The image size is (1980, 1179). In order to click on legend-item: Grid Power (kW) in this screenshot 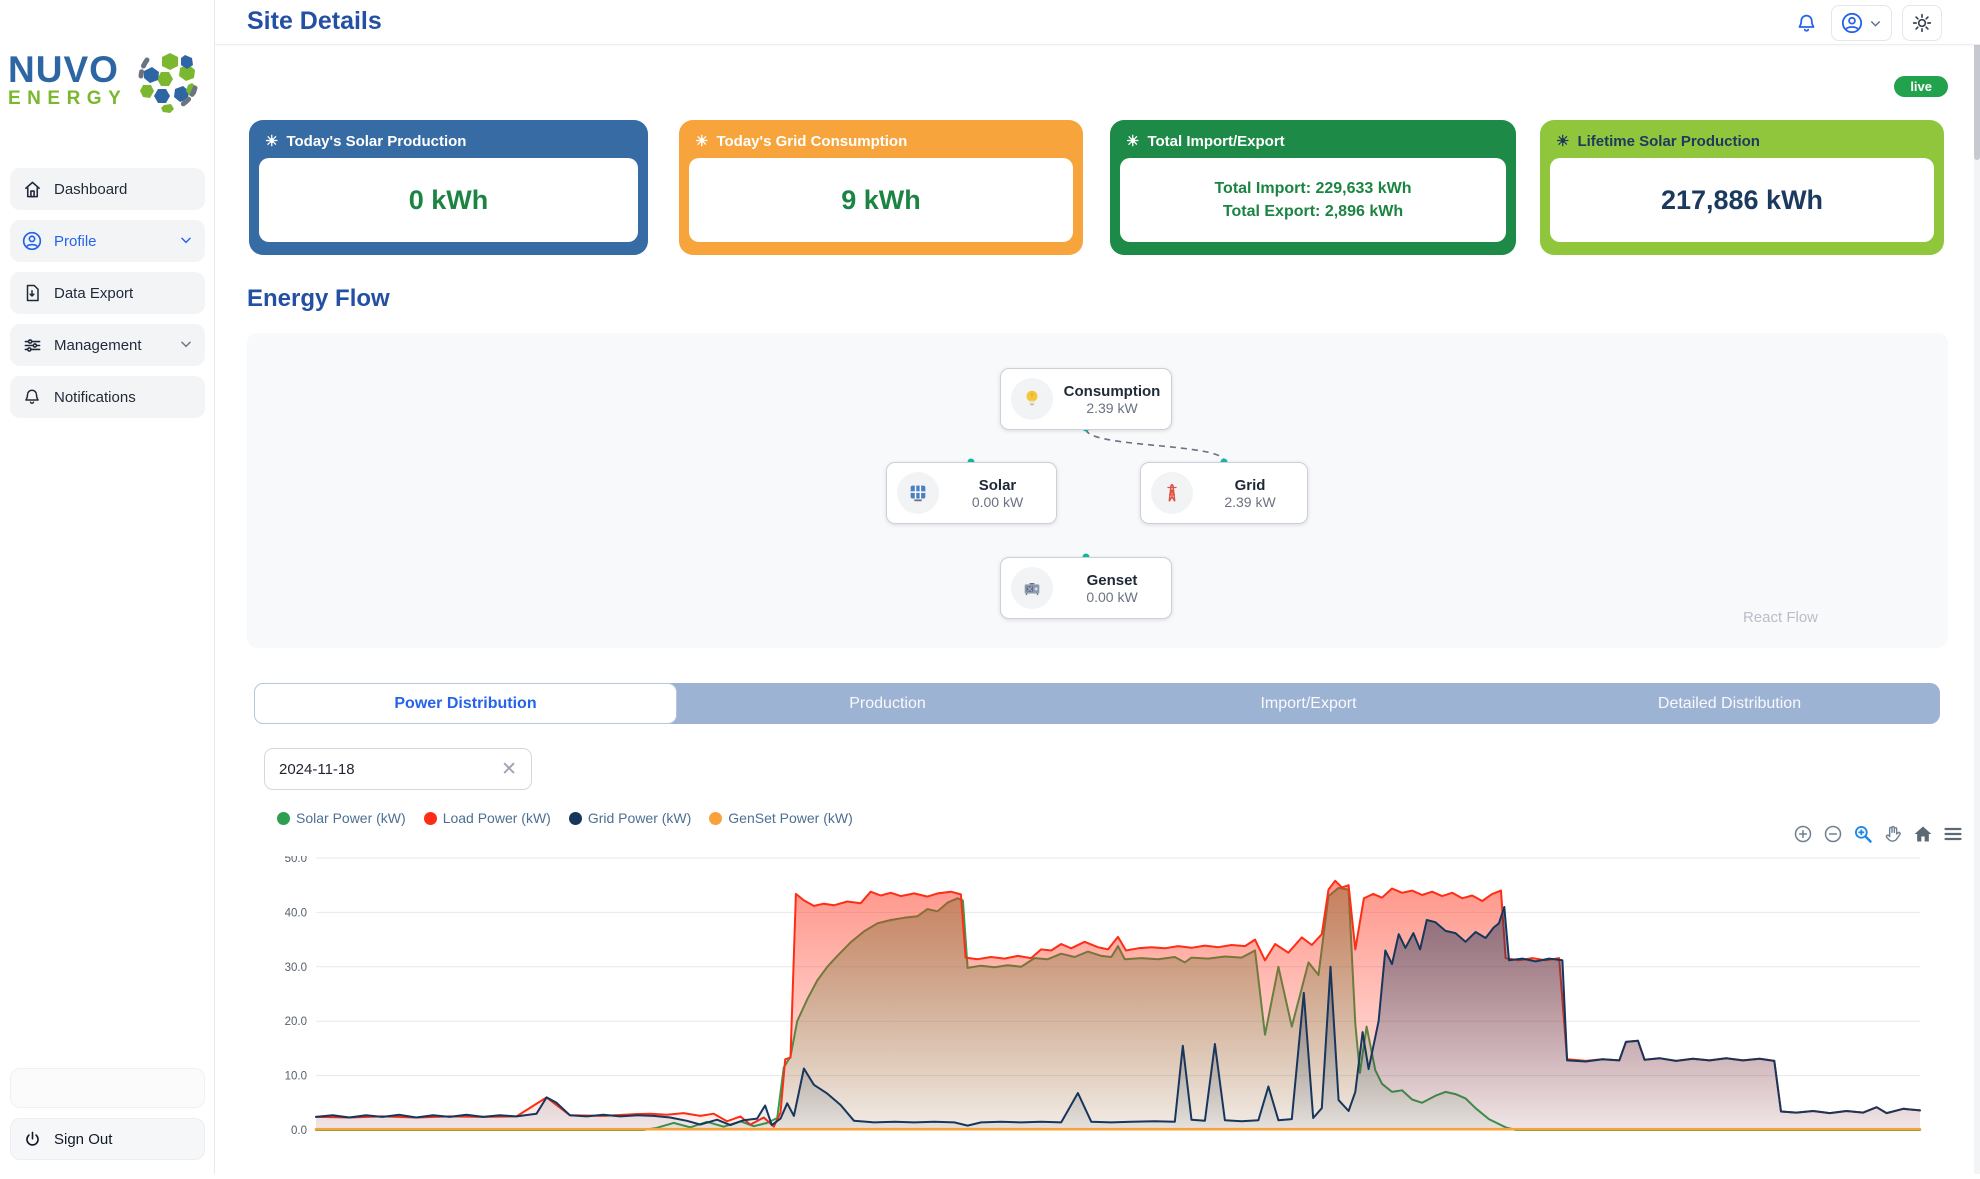, I will do `click(630, 818)`.